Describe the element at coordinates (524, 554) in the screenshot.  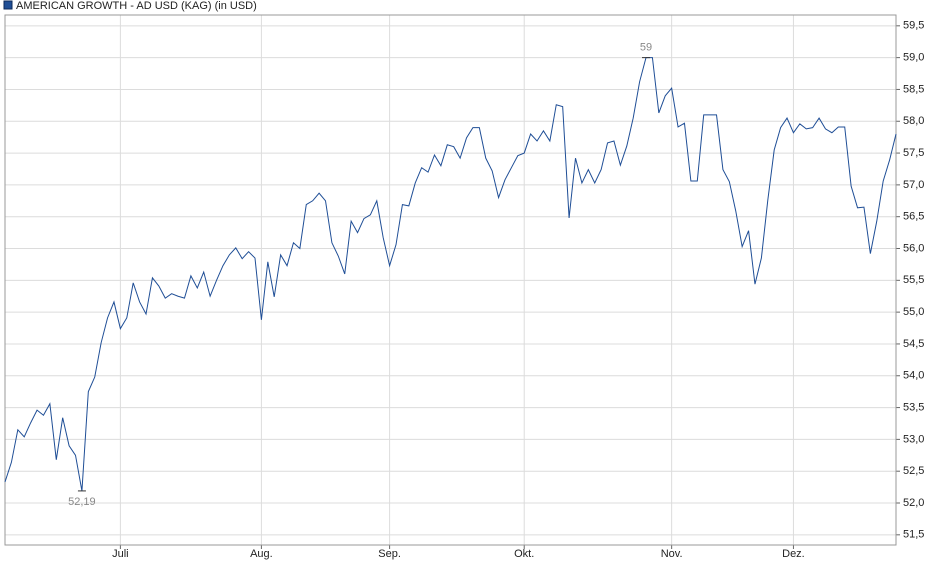
I see `x-tick-label: Okt.` at that location.